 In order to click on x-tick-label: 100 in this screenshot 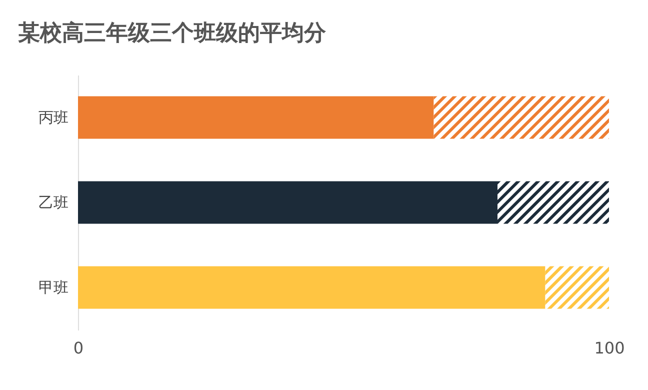, I will do `click(609, 348)`.